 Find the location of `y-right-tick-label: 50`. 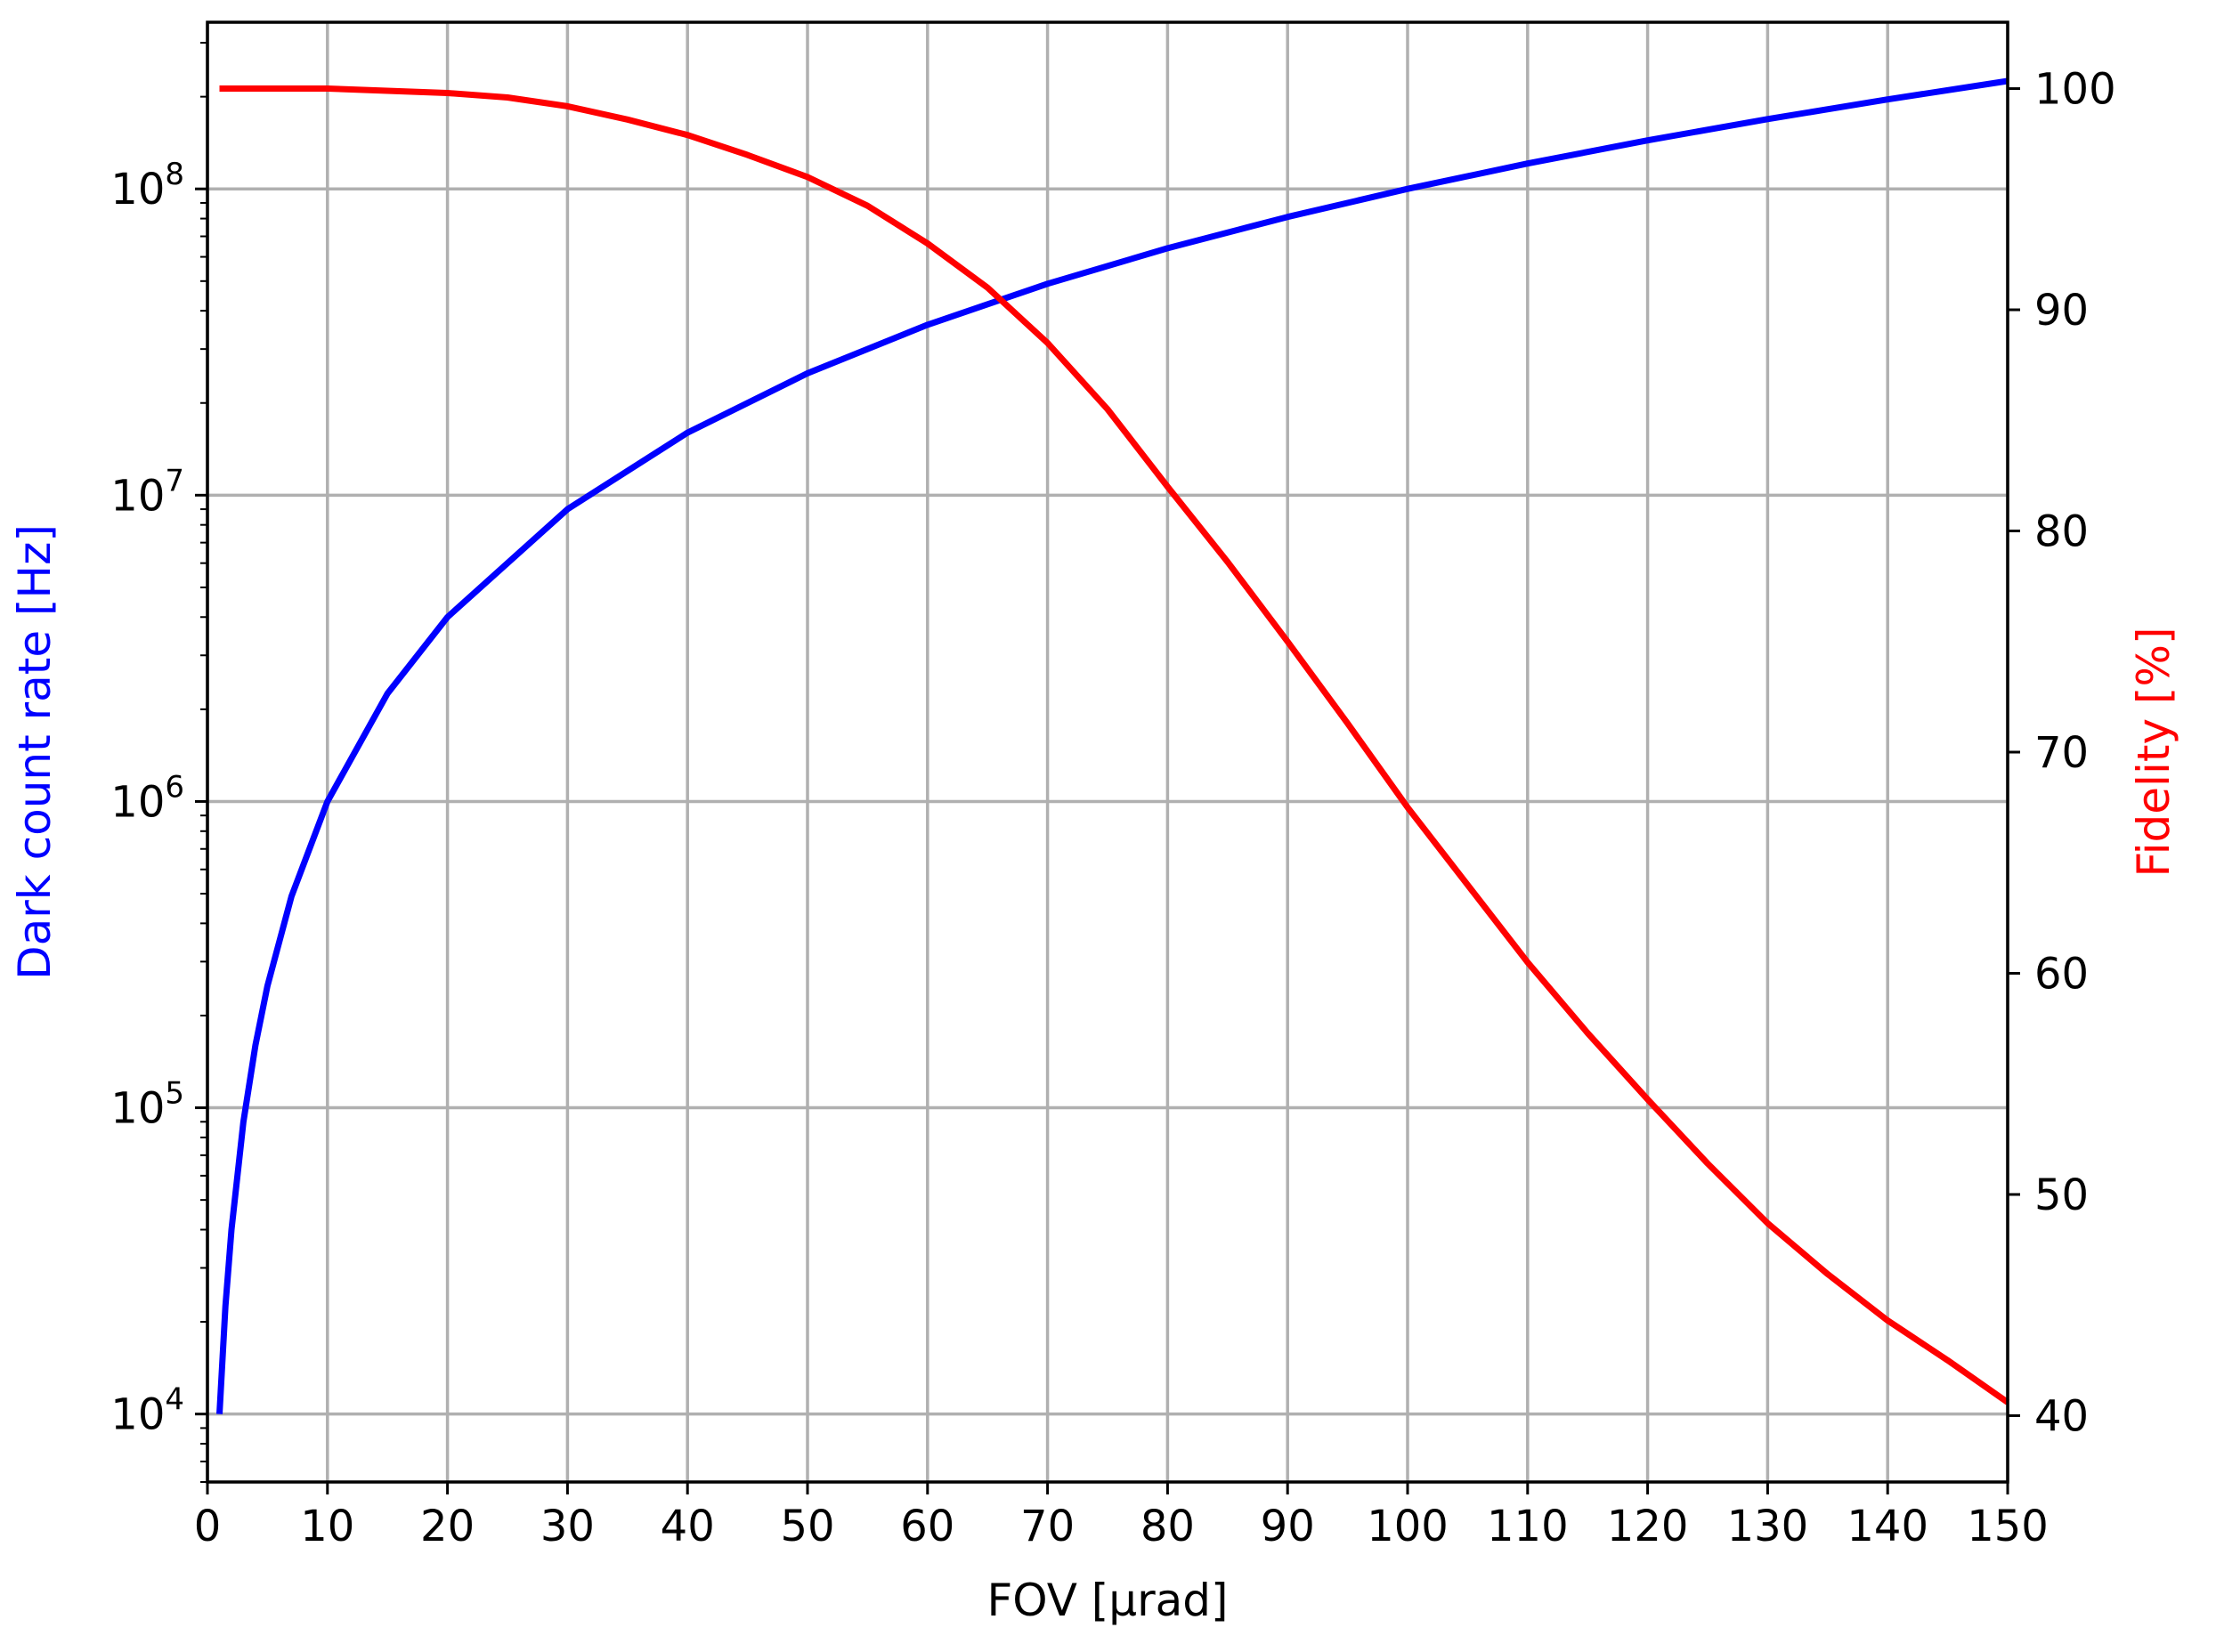

y-right-tick-label: 50 is located at coordinates (2061, 1195).